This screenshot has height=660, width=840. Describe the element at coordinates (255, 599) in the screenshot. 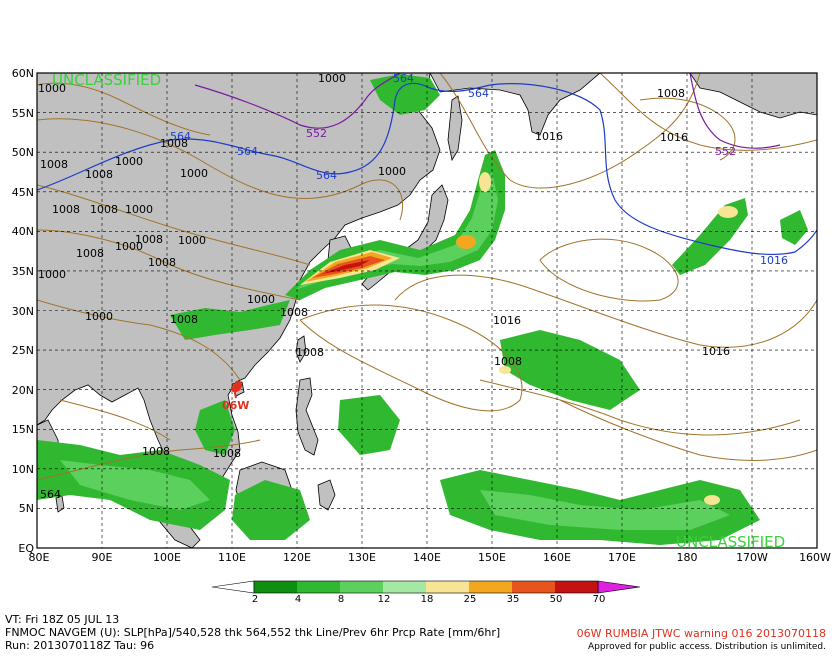

I see `legend-tick: 2` at that location.